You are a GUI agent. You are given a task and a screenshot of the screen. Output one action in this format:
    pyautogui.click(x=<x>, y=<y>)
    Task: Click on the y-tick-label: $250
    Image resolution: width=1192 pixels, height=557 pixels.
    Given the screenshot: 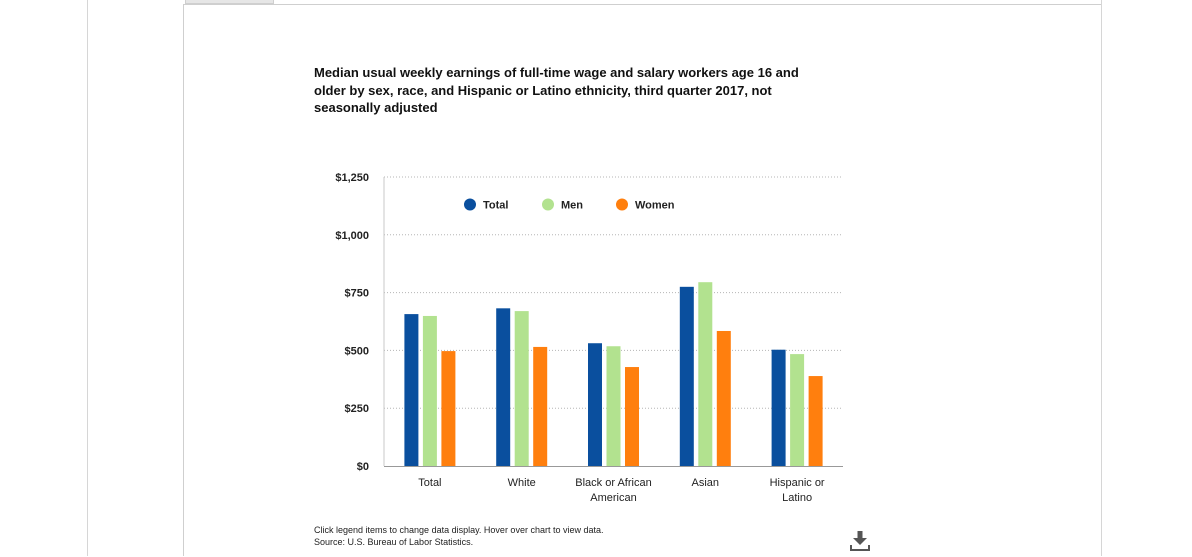 What is the action you would take?
    pyautogui.click(x=357, y=409)
    